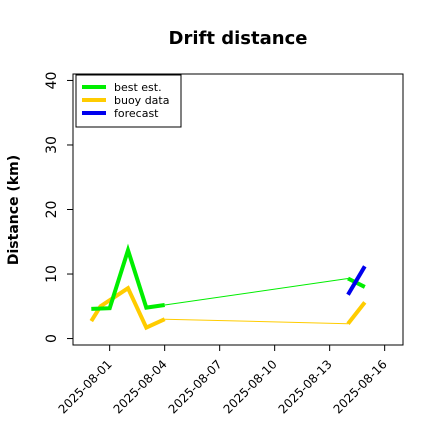 The image size is (440, 440). What do you see at coordinates (52, 210) in the screenshot?
I see `y-tick-label: 20` at bounding box center [52, 210].